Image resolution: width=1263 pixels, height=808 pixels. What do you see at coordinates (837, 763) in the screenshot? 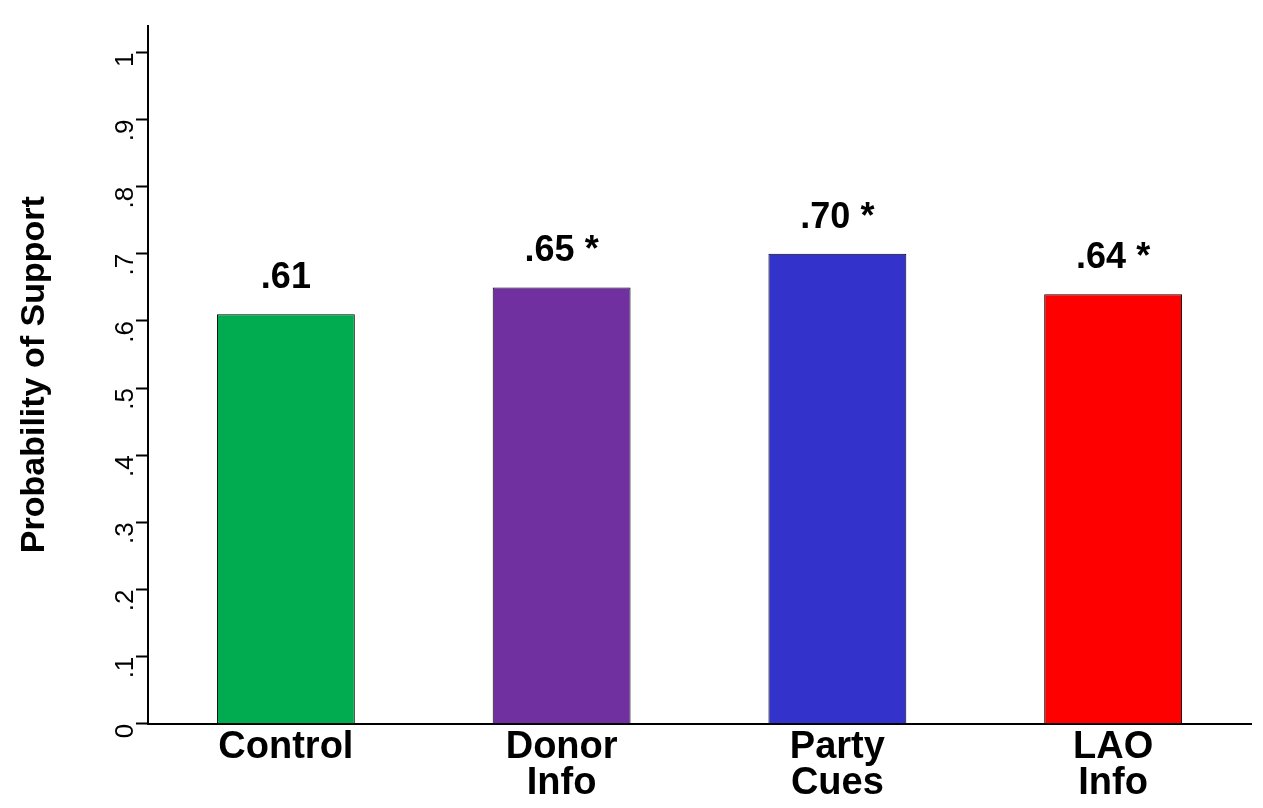
I see `x-tick-label: Party Cues` at bounding box center [837, 763].